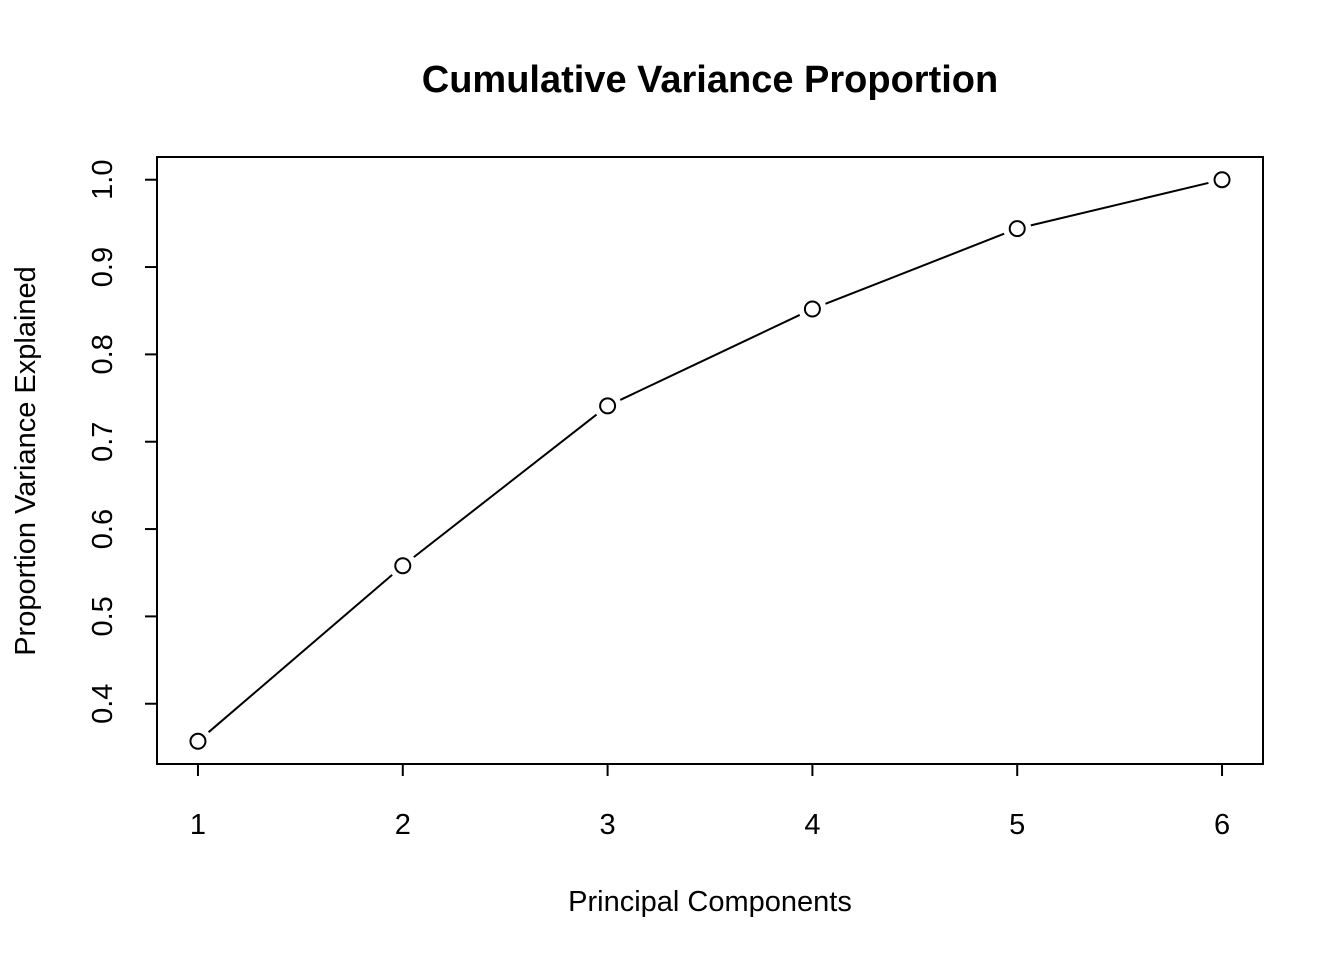 Image resolution: width=1344 pixels, height=960 pixels. What do you see at coordinates (103, 616) in the screenshot?
I see `y-tick-label: 0.5` at bounding box center [103, 616].